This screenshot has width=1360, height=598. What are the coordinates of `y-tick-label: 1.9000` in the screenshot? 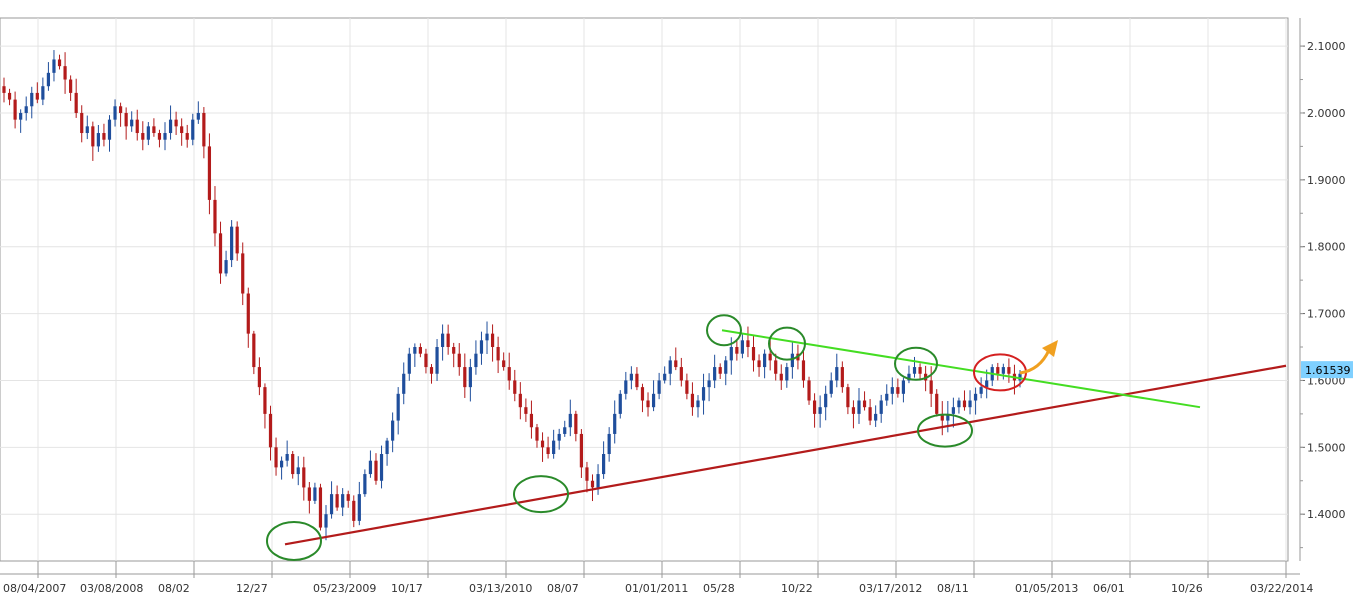 It's located at (1326, 180).